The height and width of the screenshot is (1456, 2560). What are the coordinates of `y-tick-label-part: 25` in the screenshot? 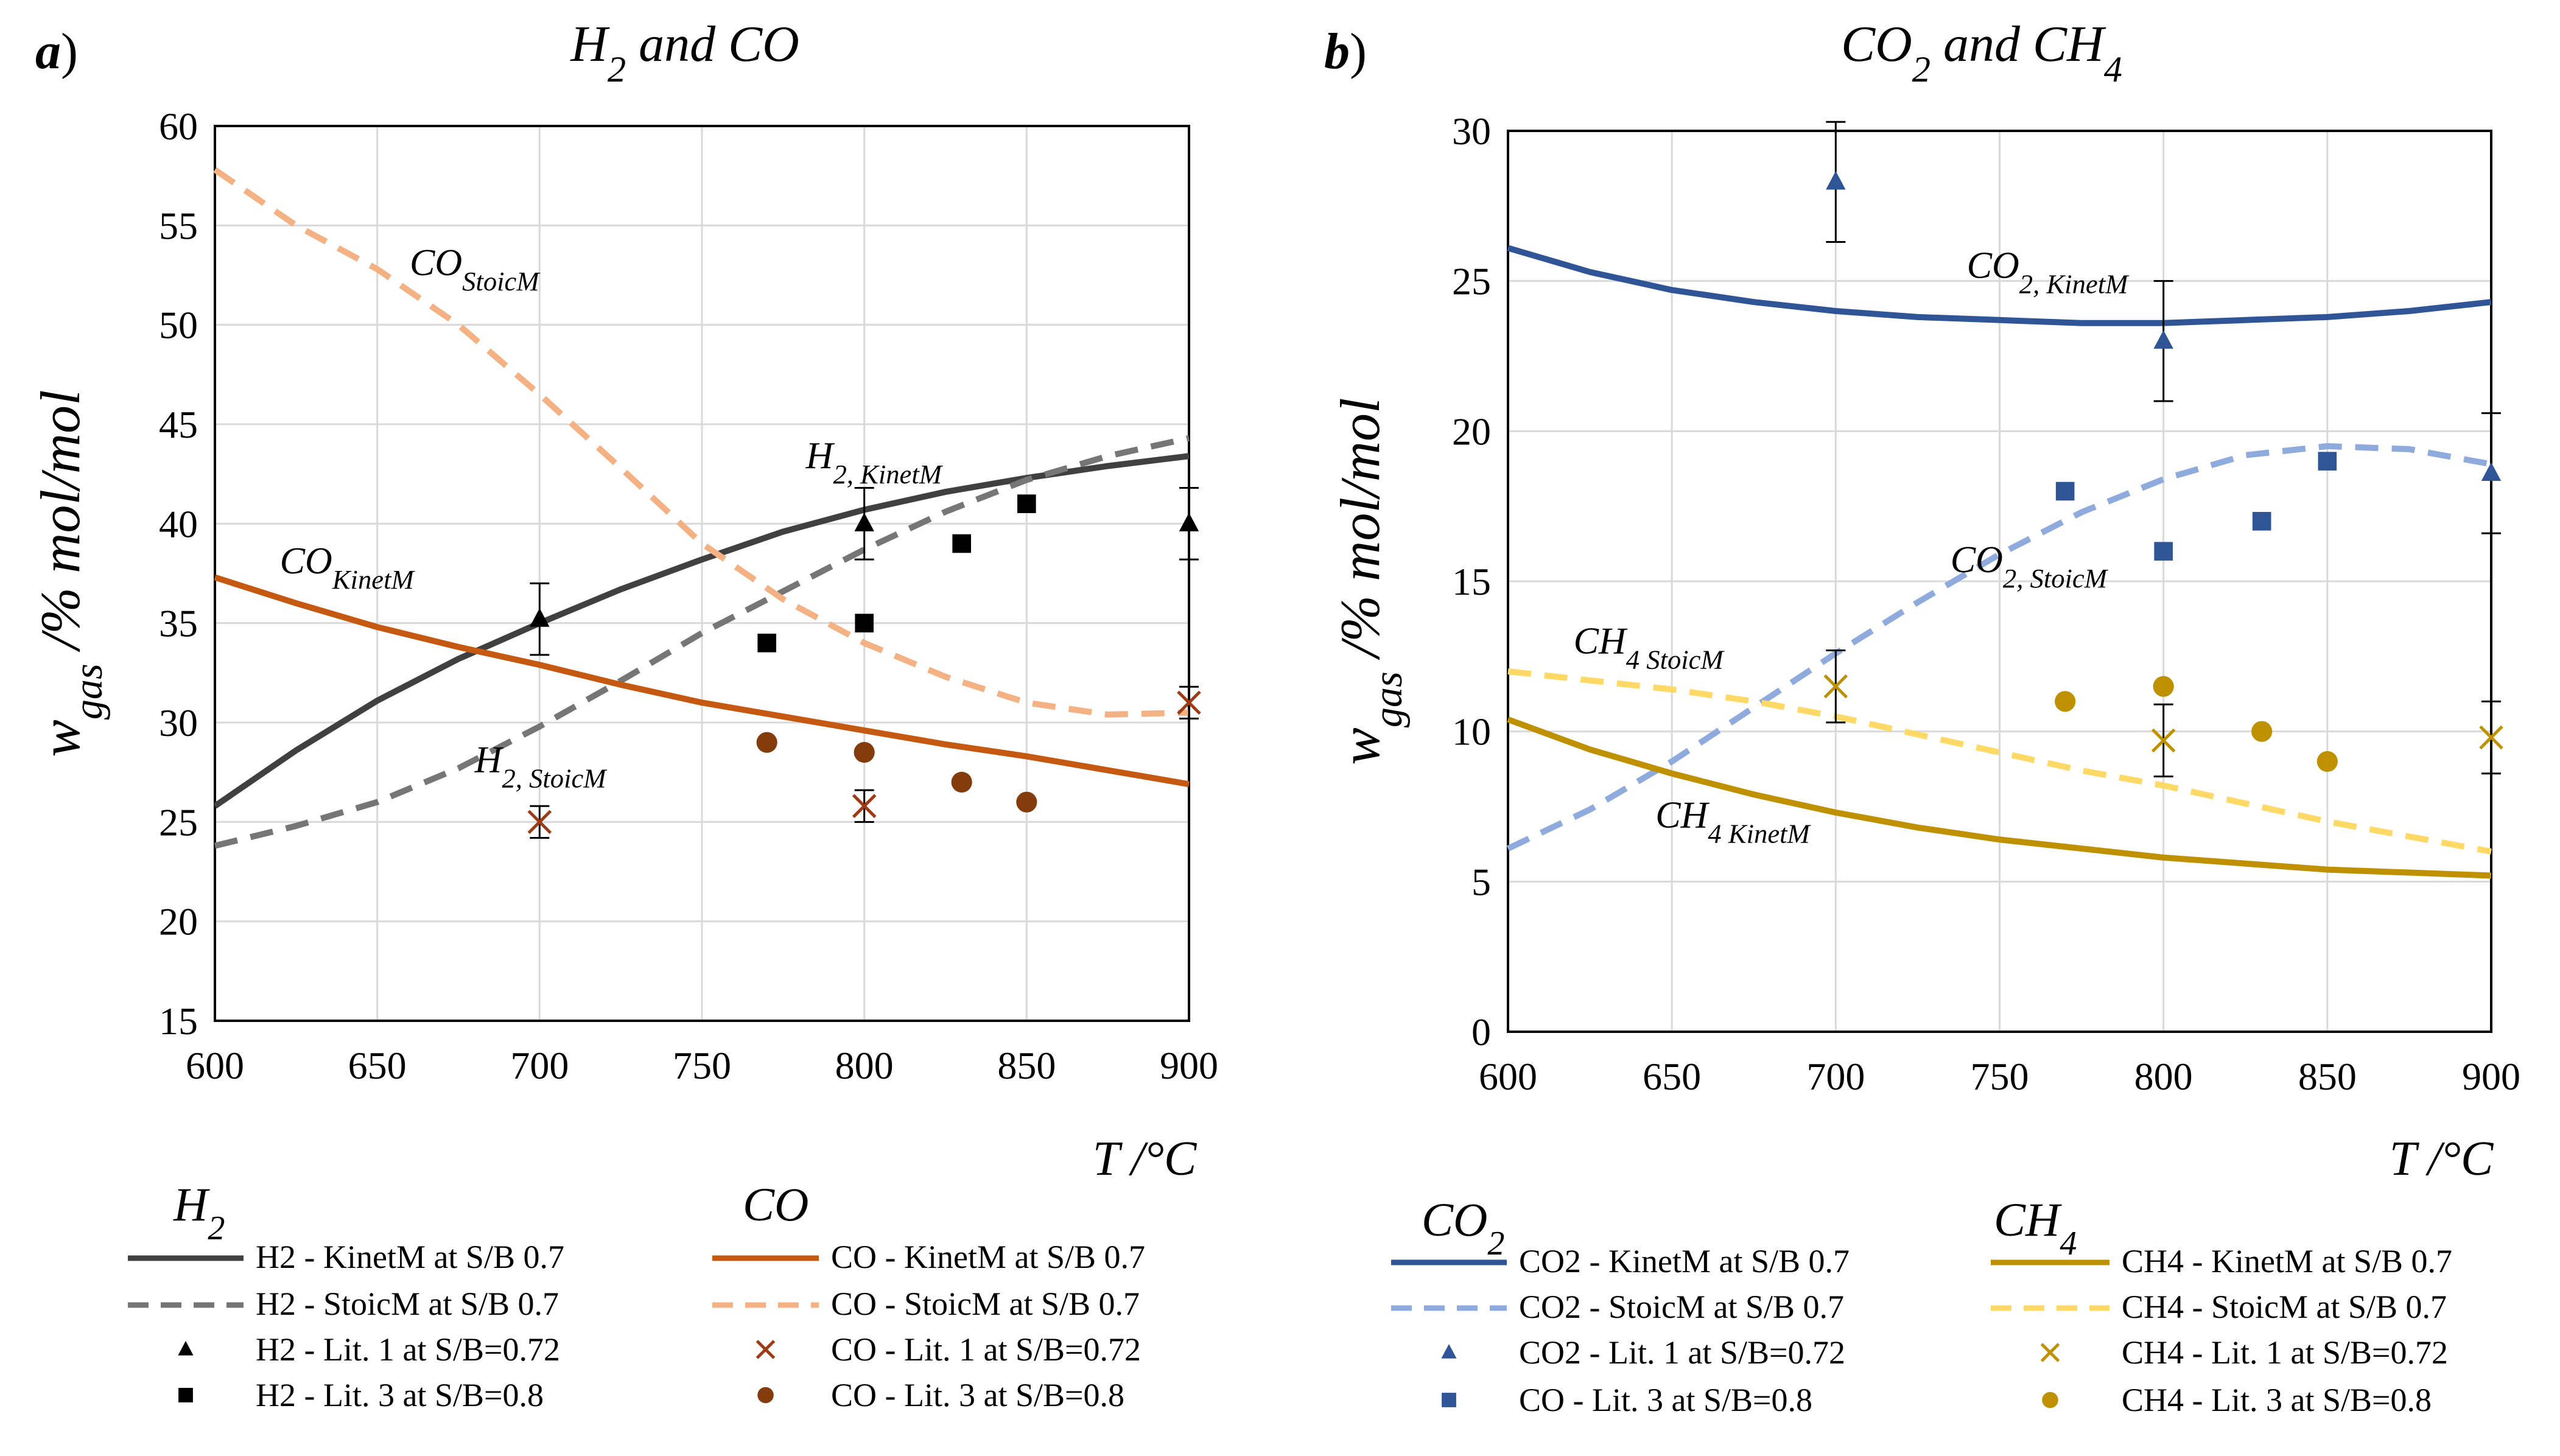 It's located at (1471, 281).